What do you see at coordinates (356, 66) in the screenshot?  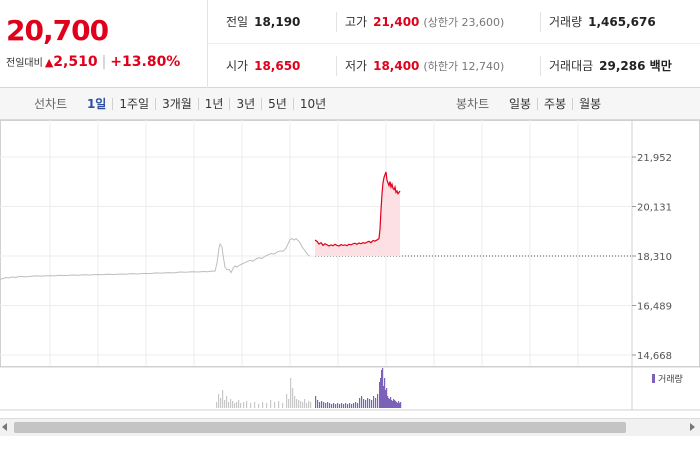 I see `low-label: 저가` at bounding box center [356, 66].